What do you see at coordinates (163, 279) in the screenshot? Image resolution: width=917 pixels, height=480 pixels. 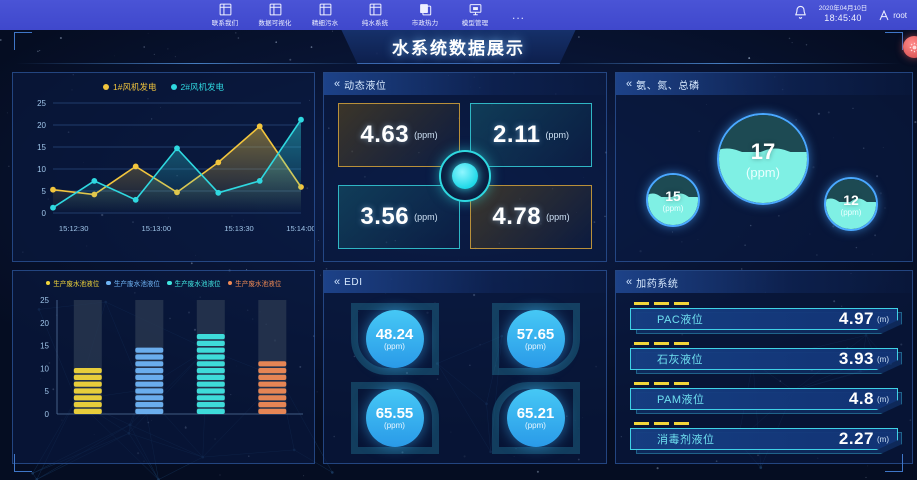 I see `wastewater-chart-legend: 生产废水池液位 生产废水池液位 生产废水池液位 生产废水池液位` at bounding box center [163, 279].